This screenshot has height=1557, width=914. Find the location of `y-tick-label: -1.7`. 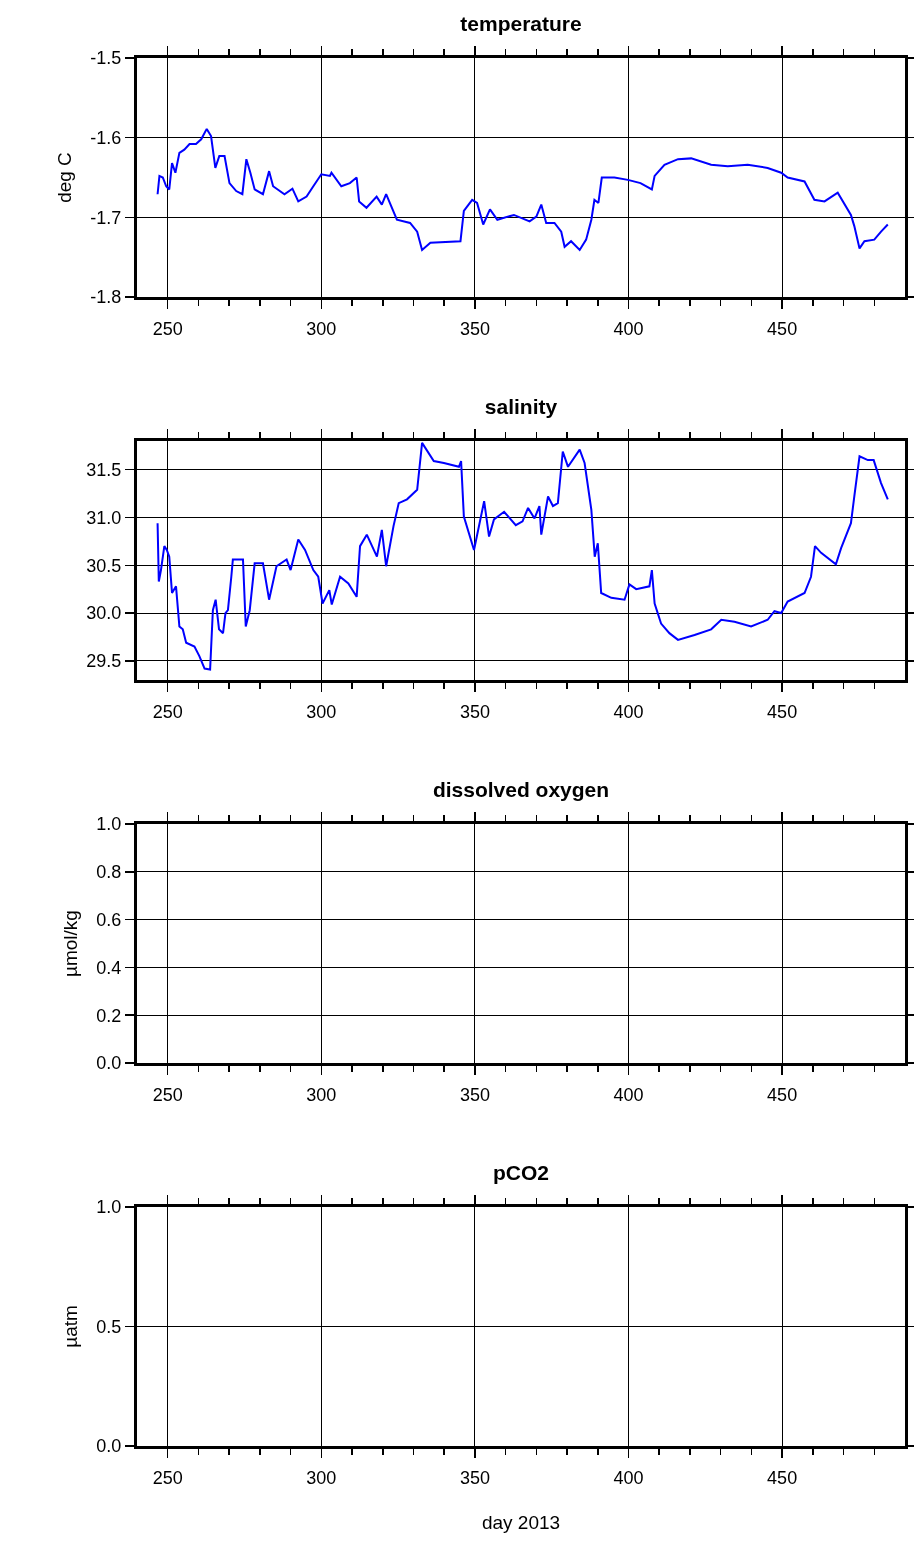

y-tick-label: -1.7 is located at coordinates (106, 217).